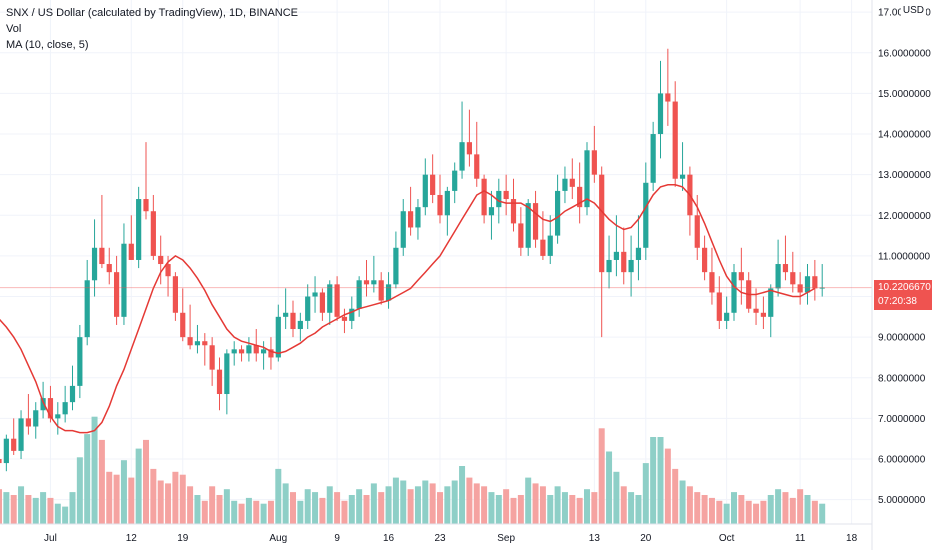 The image size is (932, 550). Describe the element at coordinates (132, 538) in the screenshot. I see `time-tick-label: 12` at that location.